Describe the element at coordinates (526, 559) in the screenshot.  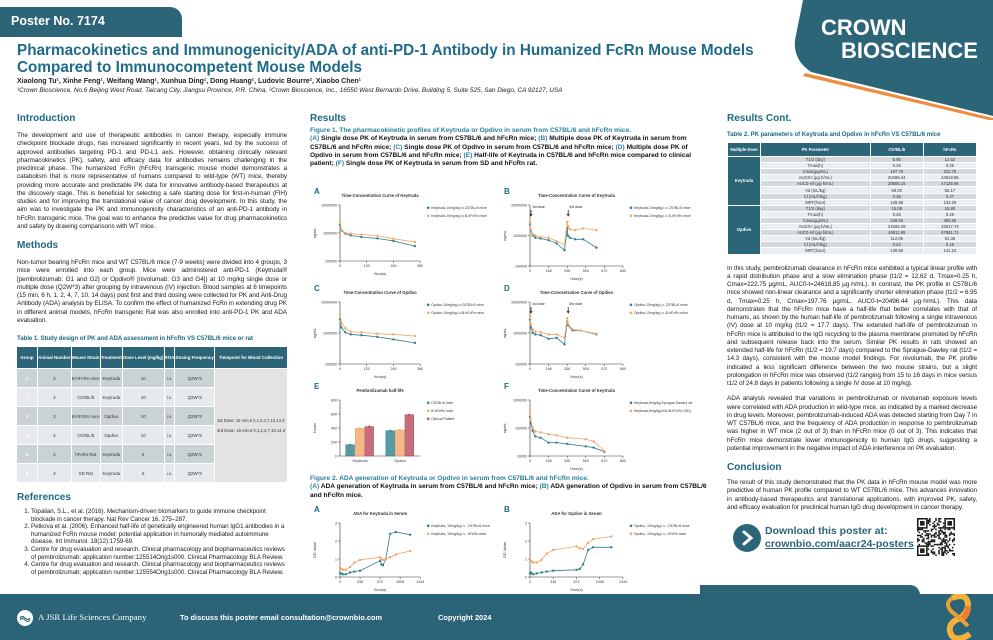
I see `y-tick-label: 1` at that location.